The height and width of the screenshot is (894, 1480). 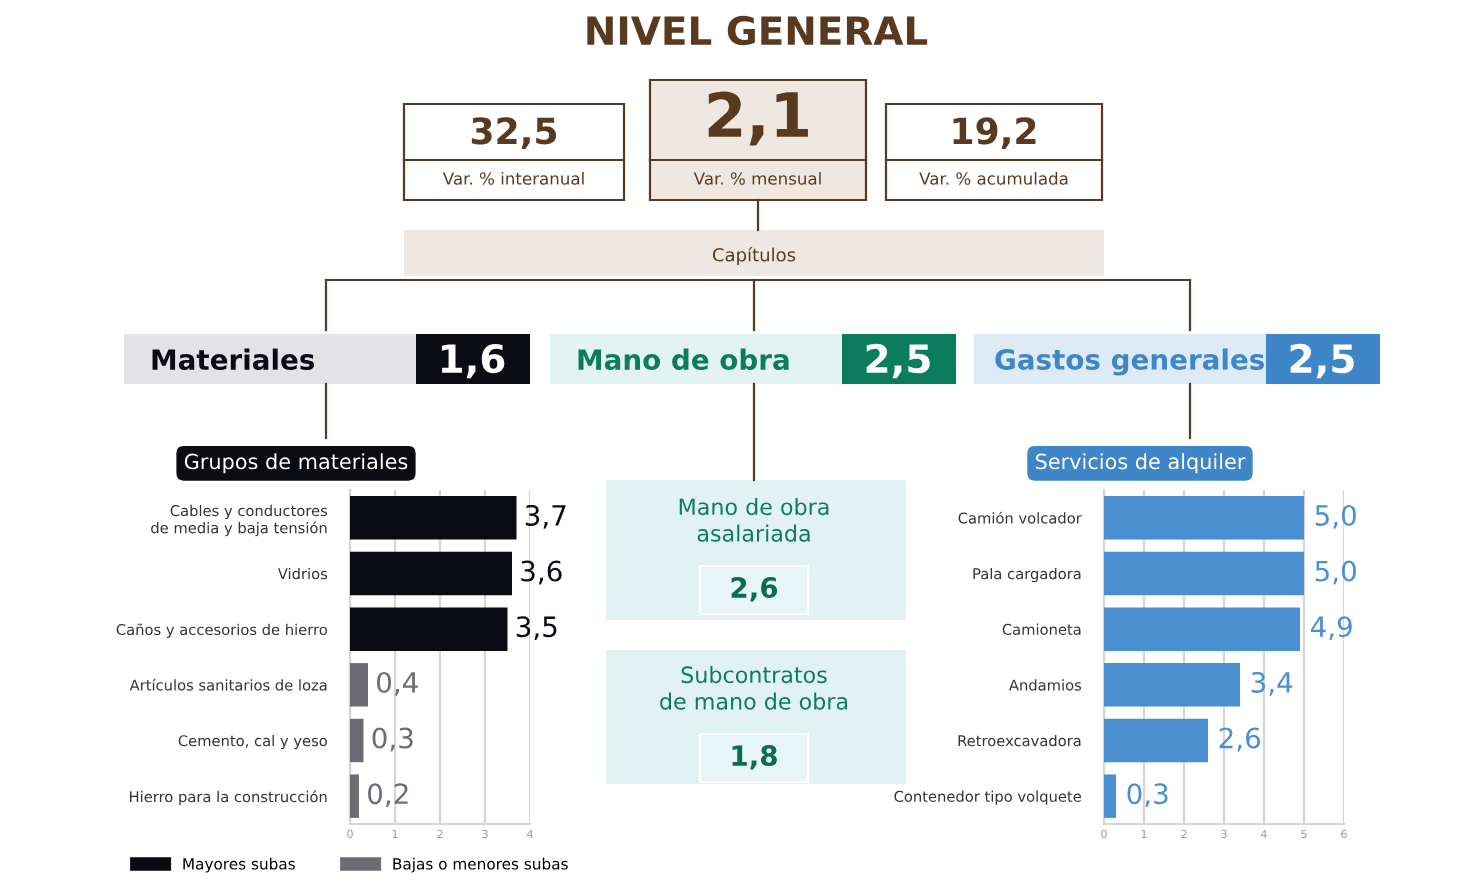 What do you see at coordinates (1272, 683) in the screenshot?
I see `data-label: 3,4` at bounding box center [1272, 683].